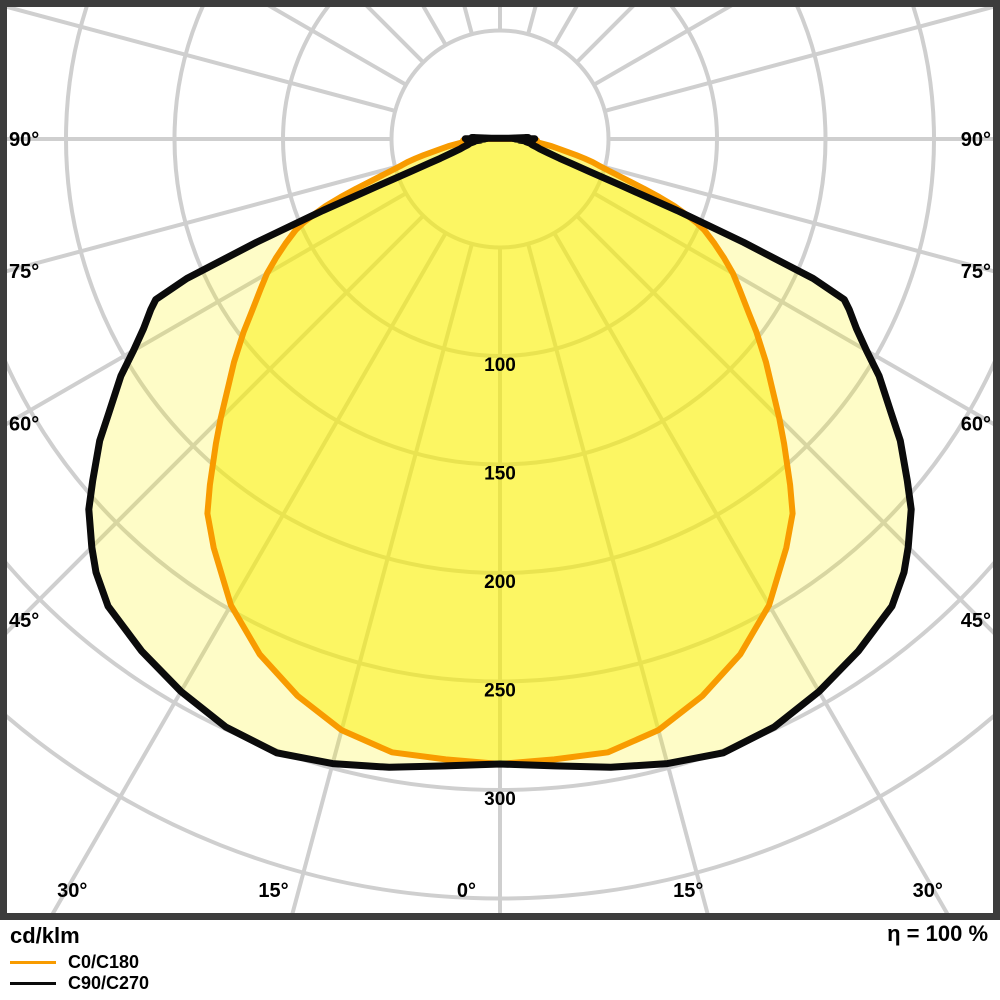  I want to click on legend-label-c0-c180: C0/C180, so click(104, 962).